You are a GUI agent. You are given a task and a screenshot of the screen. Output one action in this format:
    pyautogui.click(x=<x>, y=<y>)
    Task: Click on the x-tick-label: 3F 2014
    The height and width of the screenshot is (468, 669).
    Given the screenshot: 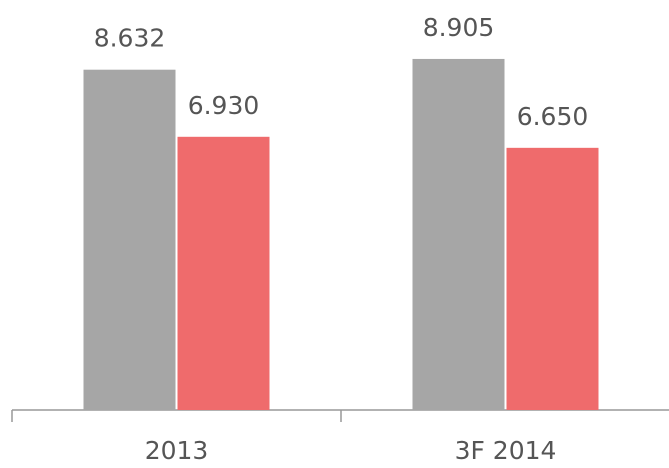 What is the action you would take?
    pyautogui.click(x=506, y=450)
    